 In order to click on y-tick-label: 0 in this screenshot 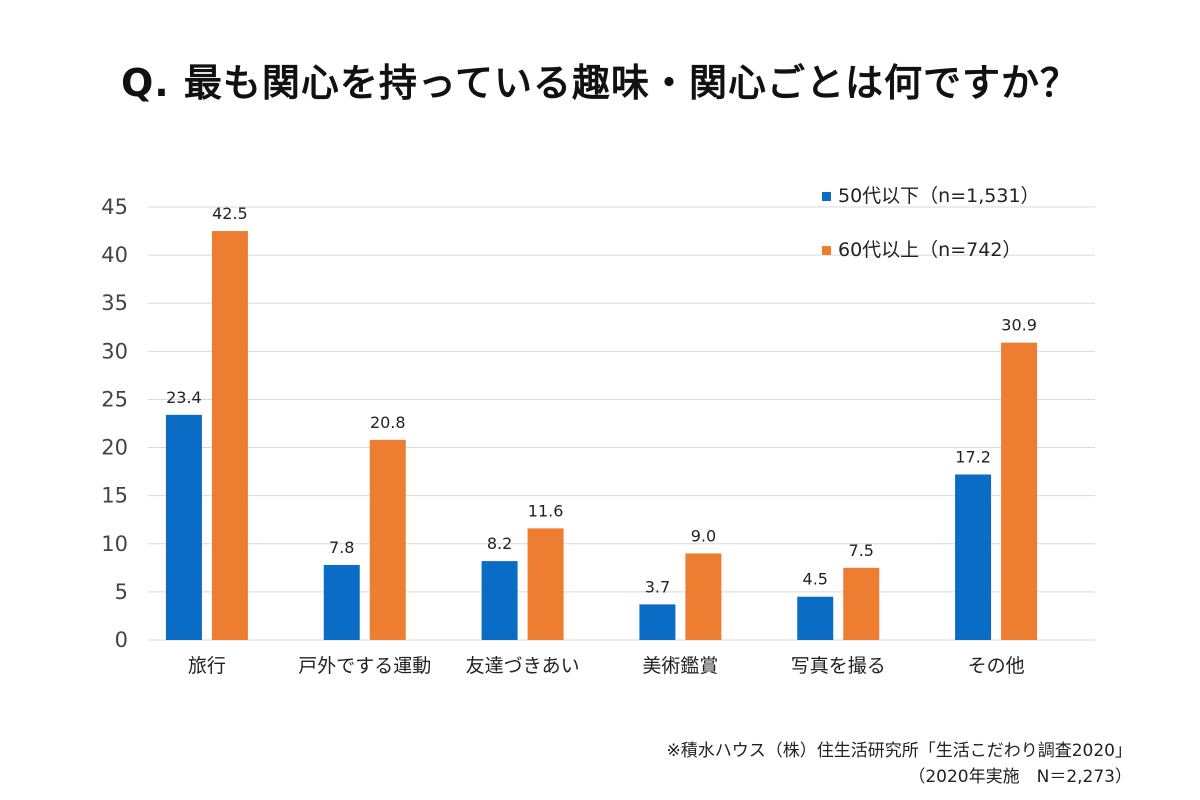, I will do `click(121, 640)`.